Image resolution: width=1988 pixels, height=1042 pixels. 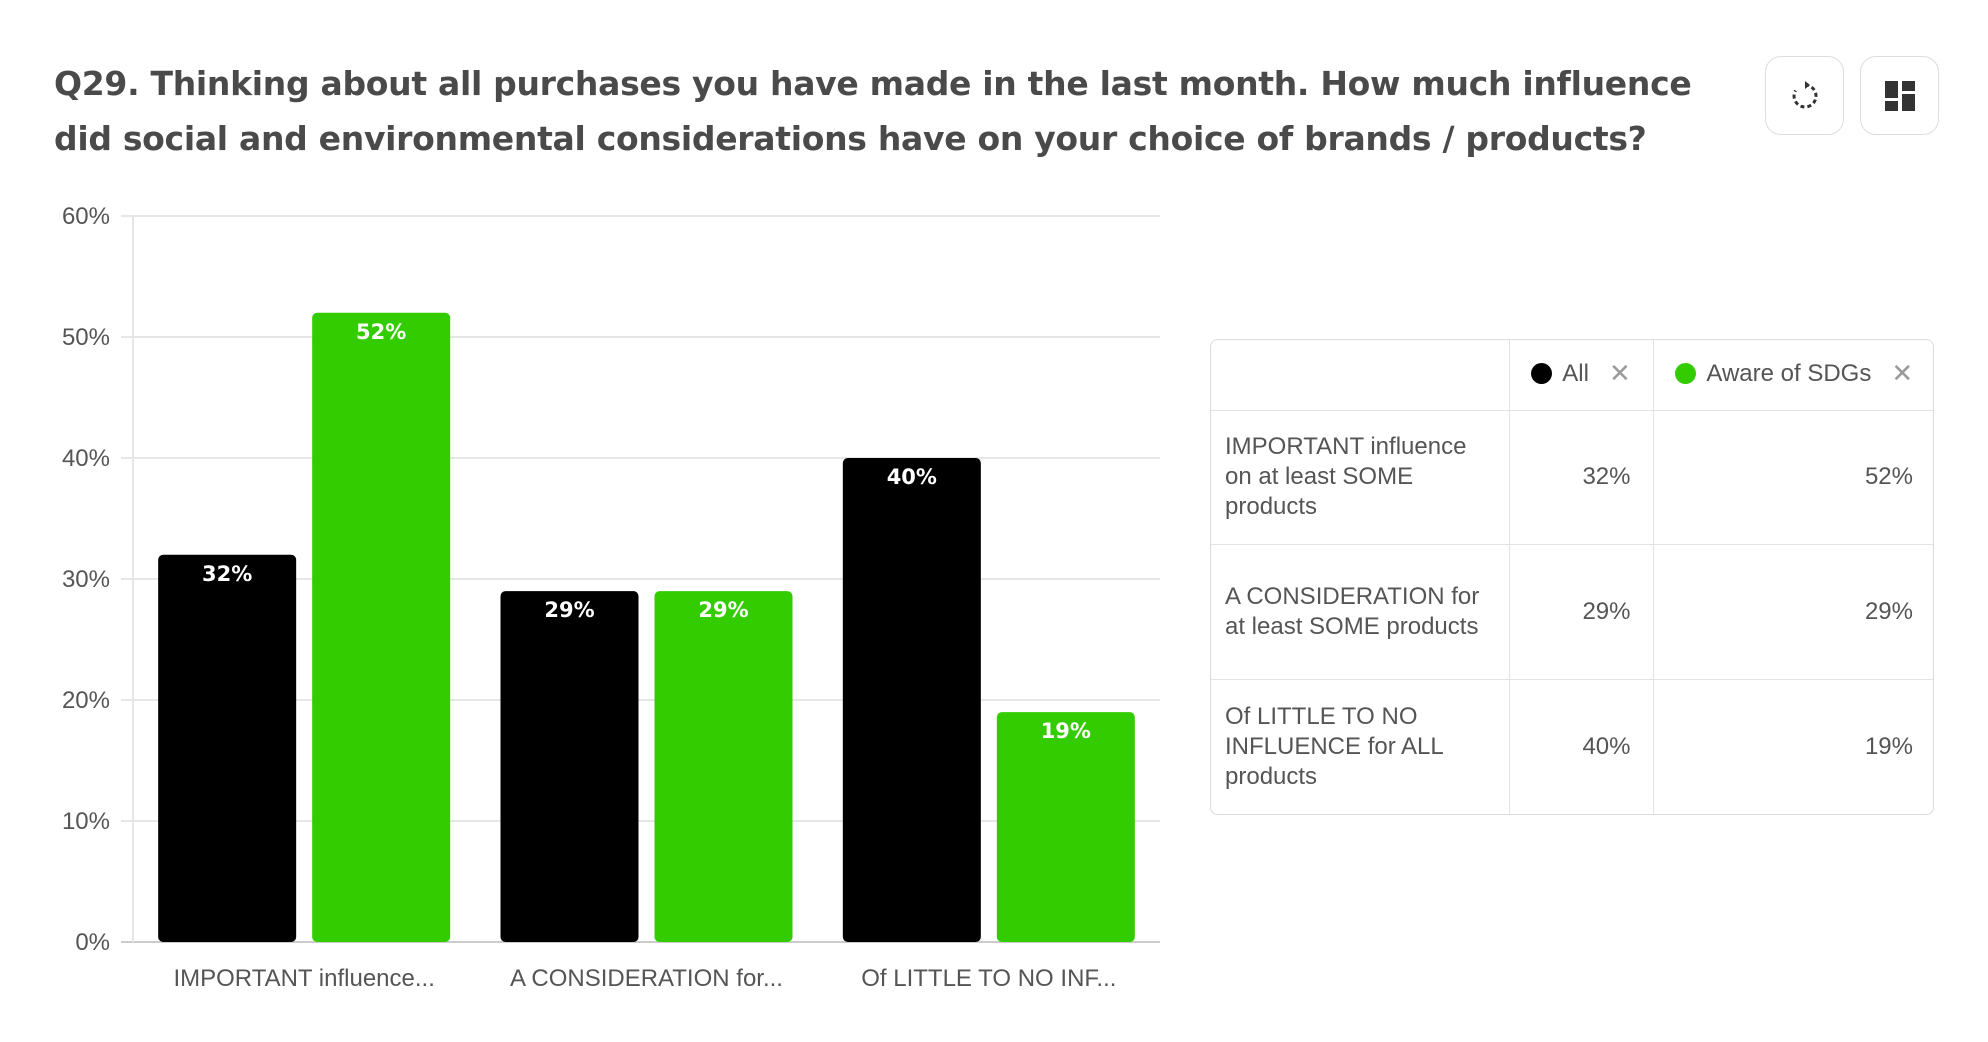 What do you see at coordinates (1575, 373) in the screenshot?
I see `column-header-label: All` at bounding box center [1575, 373].